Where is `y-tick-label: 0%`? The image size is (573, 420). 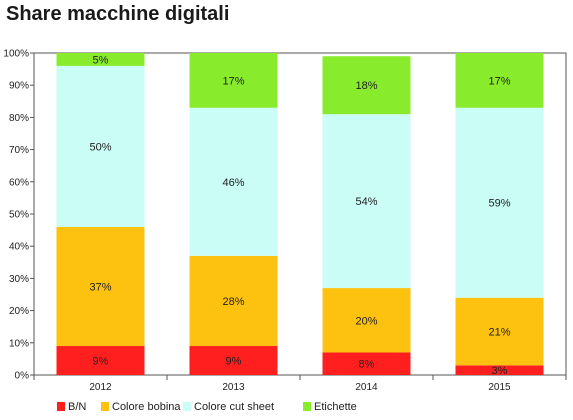 y-tick-label: 0% is located at coordinates (22, 376).